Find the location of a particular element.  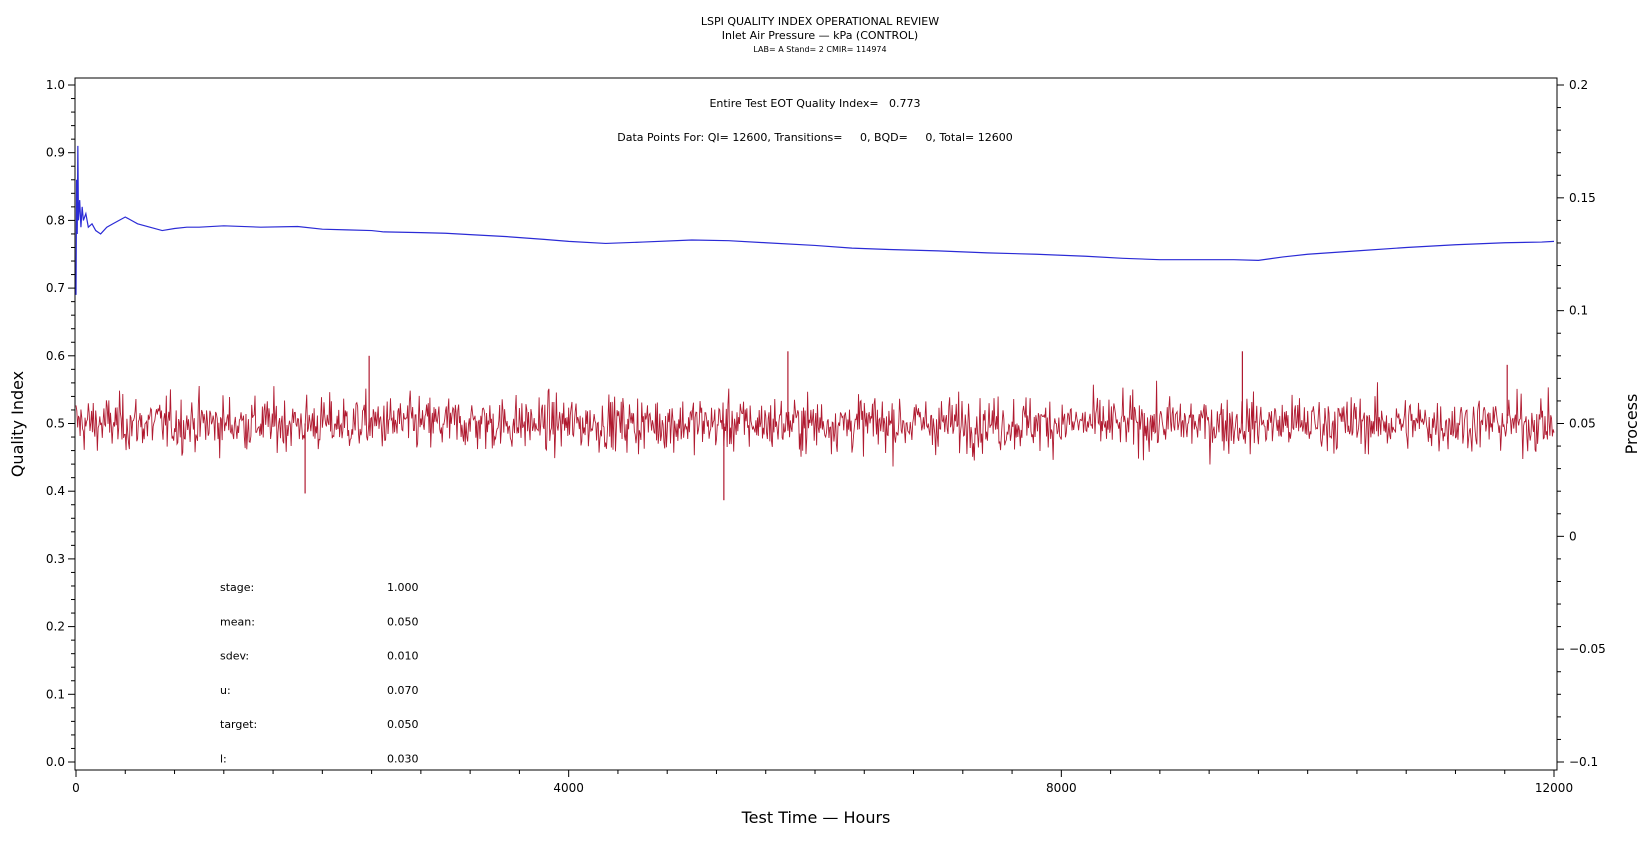

y-tick-label: 0.8 is located at coordinates (55, 220).